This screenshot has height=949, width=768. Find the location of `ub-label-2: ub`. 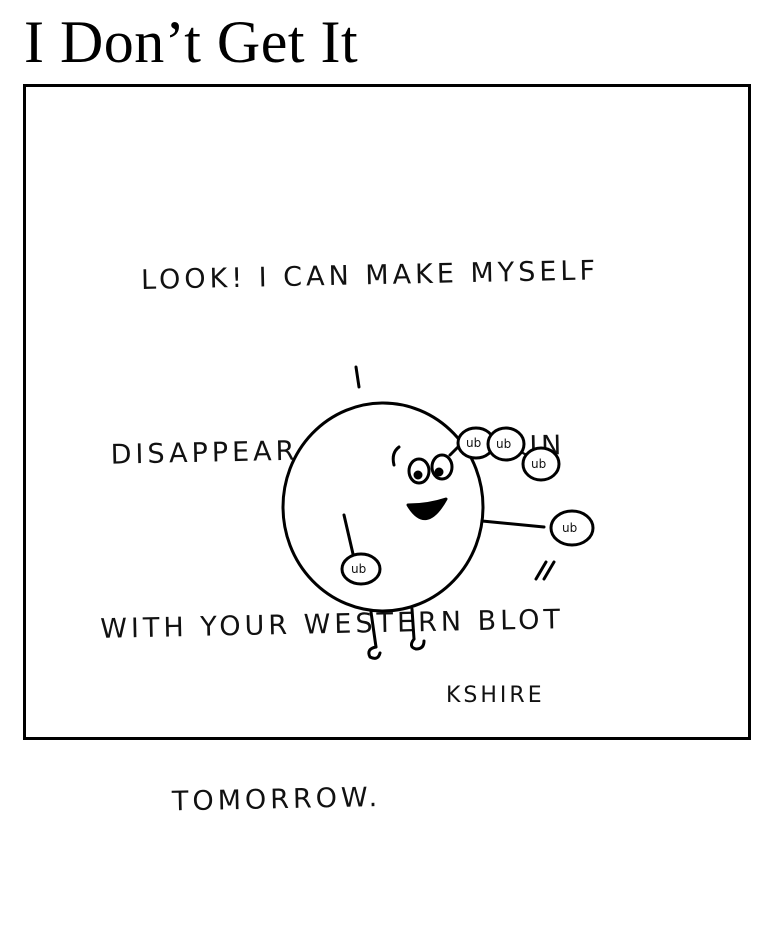

ub-label-2: ub is located at coordinates (503, 444).